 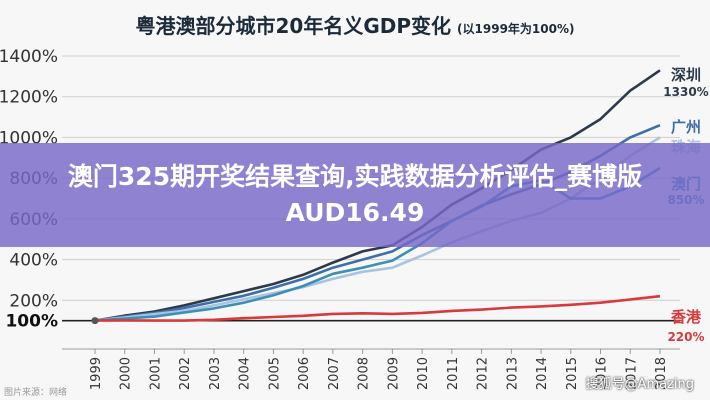 What do you see at coordinates (36, 393) in the screenshot?
I see `source-note: 图片来源：网络` at bounding box center [36, 393].